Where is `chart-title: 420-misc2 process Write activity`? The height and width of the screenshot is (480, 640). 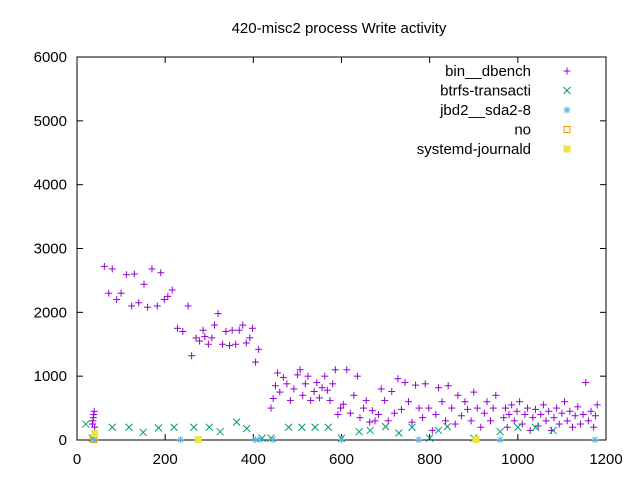 chart-title: 420-misc2 process Write activity is located at coordinates (339, 28).